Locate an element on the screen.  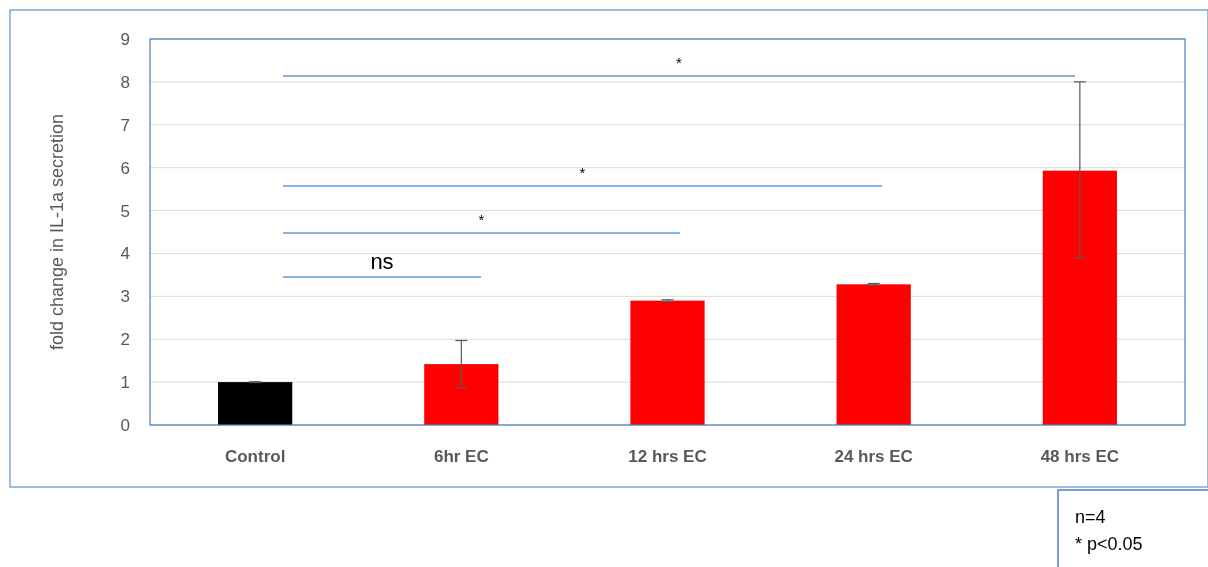
x-tick-label: 48 hrs EC is located at coordinates (1080, 456).